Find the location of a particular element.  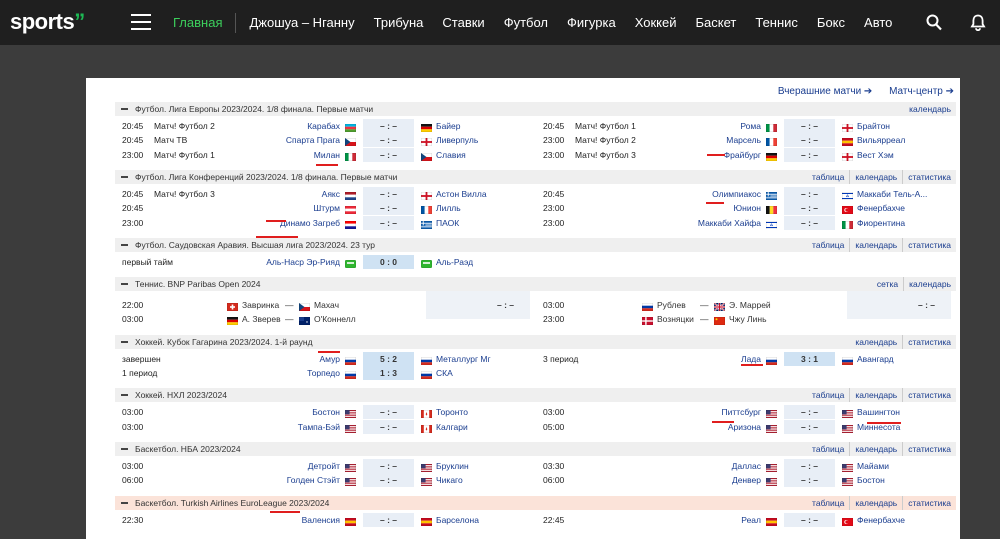

away-team-link: Барселона is located at coordinates (457, 519).